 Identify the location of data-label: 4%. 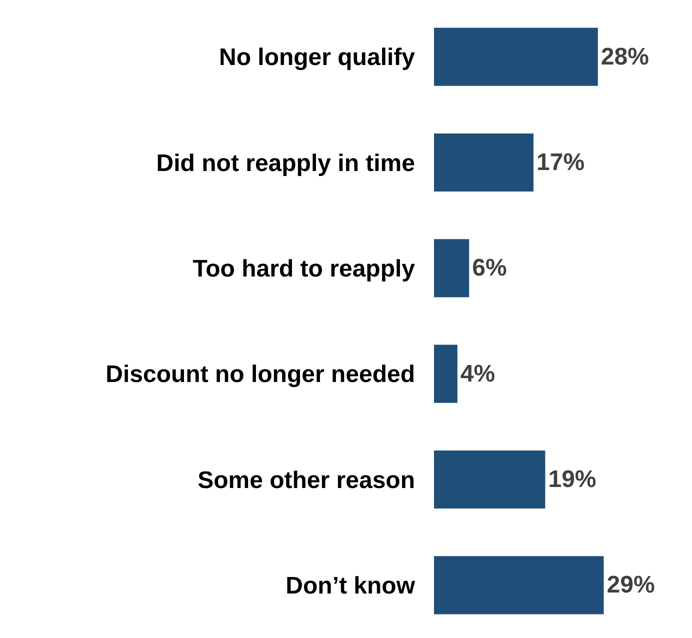
(478, 374).